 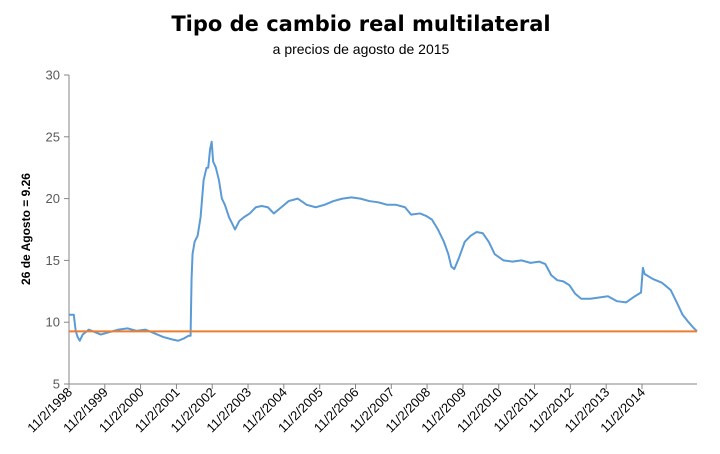 What do you see at coordinates (360, 24) in the screenshot?
I see `chart-title: Tipo de cambio real multilateral` at bounding box center [360, 24].